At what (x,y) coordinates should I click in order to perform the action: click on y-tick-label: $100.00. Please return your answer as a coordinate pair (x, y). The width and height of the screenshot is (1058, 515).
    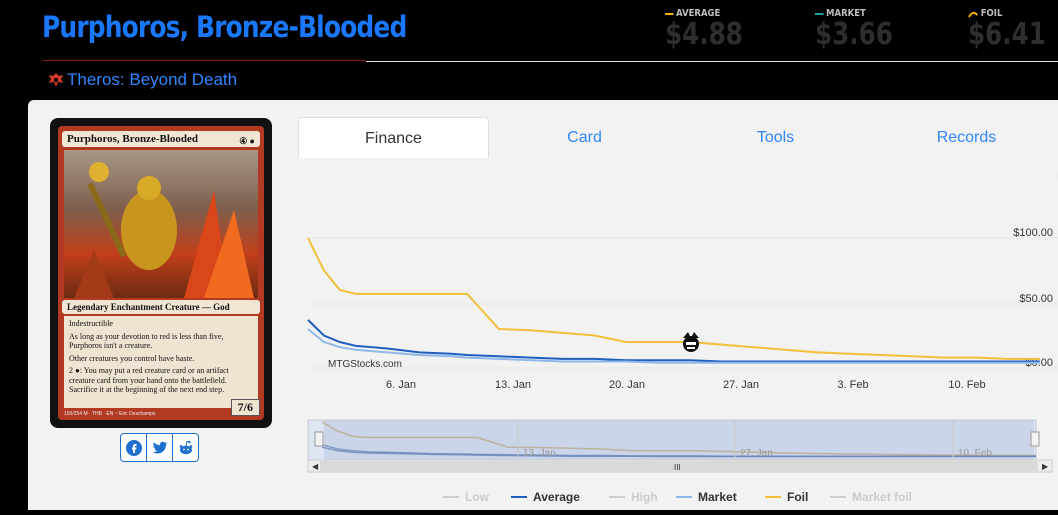
    Looking at the image, I should click on (1033, 233).